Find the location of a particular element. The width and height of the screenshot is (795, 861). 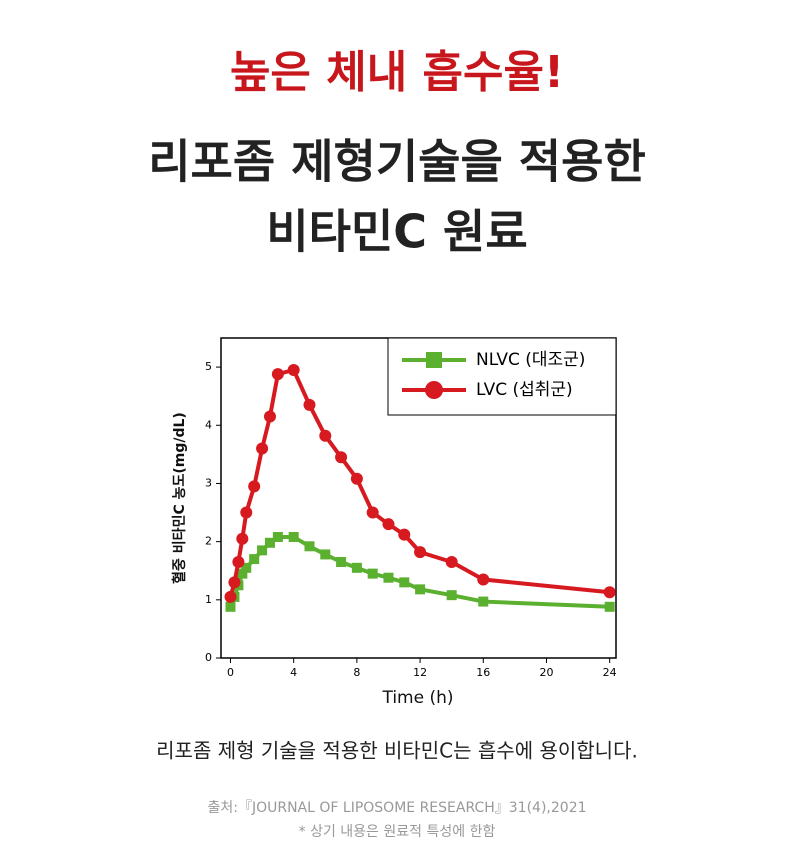

x-tick-label: 16 is located at coordinates (483, 672).